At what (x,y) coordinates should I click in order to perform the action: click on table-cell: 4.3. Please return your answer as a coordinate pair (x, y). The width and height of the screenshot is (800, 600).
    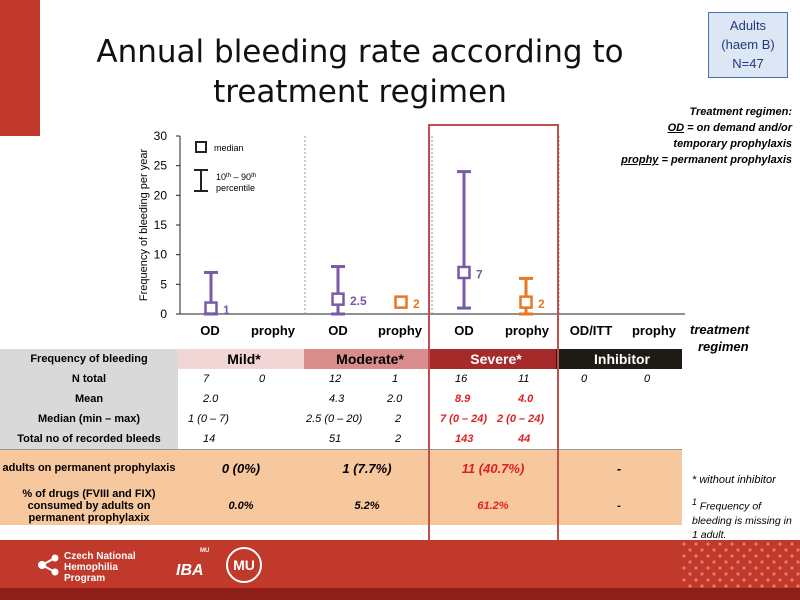
    Looking at the image, I should click on (337, 399).